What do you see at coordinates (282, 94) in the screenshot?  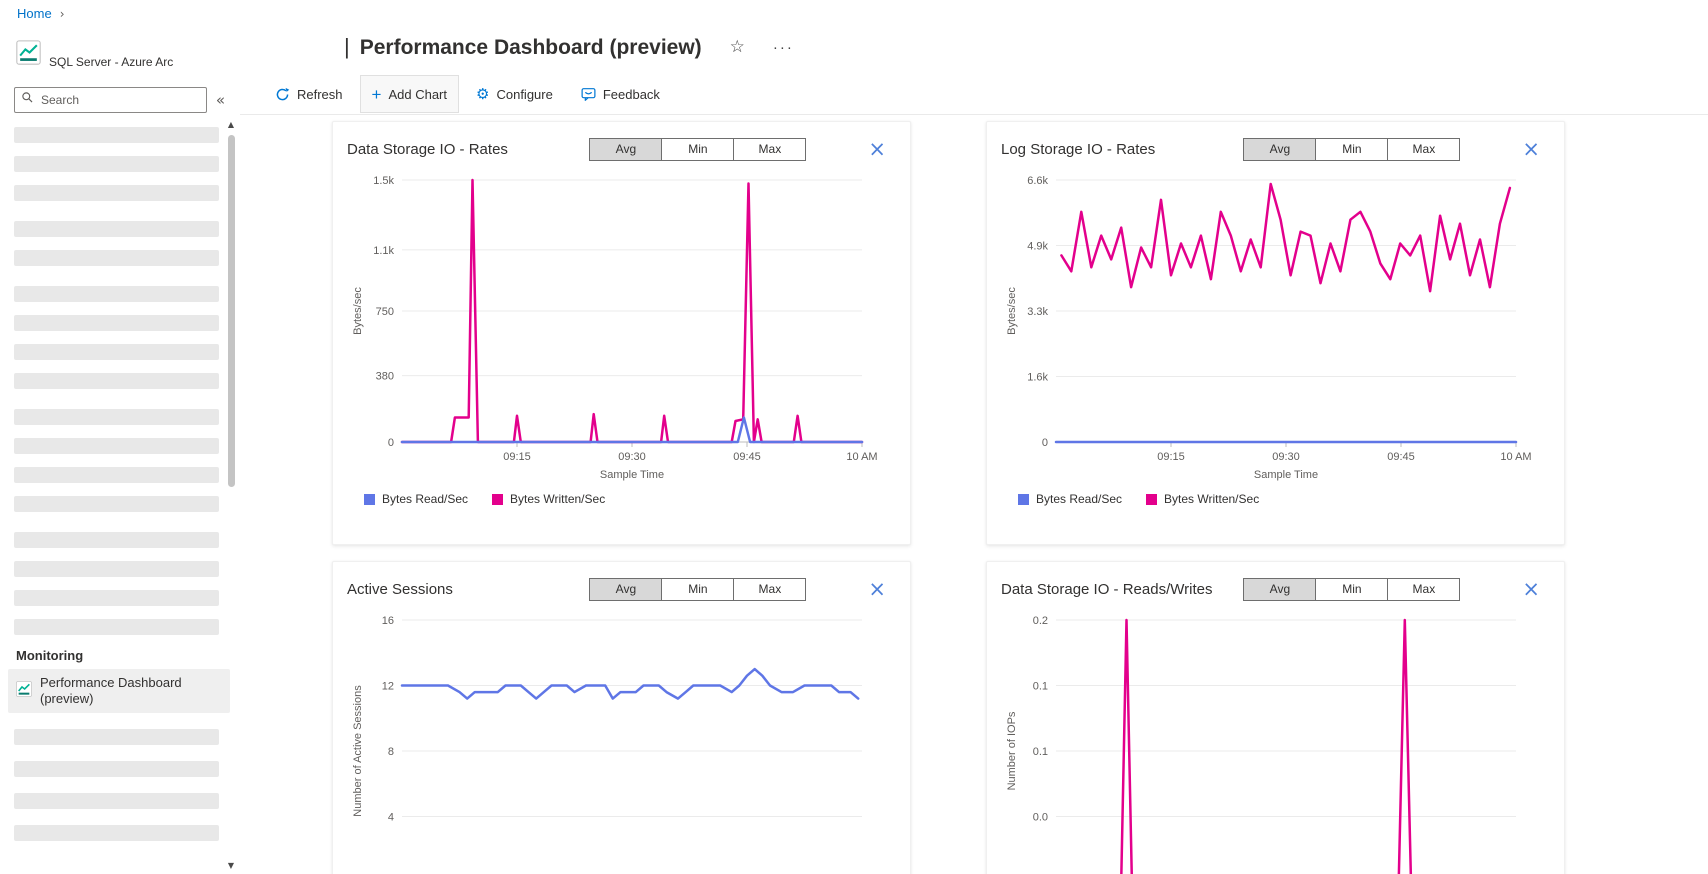 I see `refresh-icon` at bounding box center [282, 94].